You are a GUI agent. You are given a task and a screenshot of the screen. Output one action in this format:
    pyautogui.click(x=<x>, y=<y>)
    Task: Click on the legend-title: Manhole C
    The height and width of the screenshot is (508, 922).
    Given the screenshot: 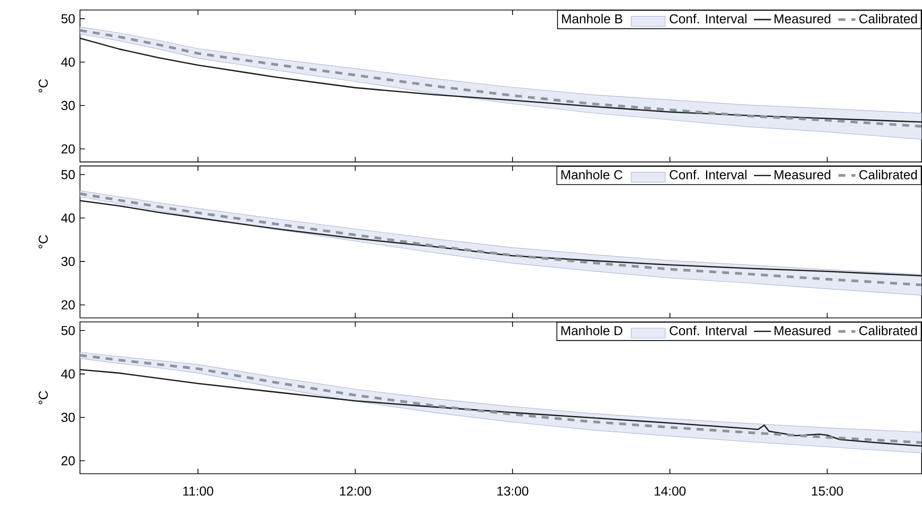 What is the action you would take?
    pyautogui.click(x=591, y=175)
    